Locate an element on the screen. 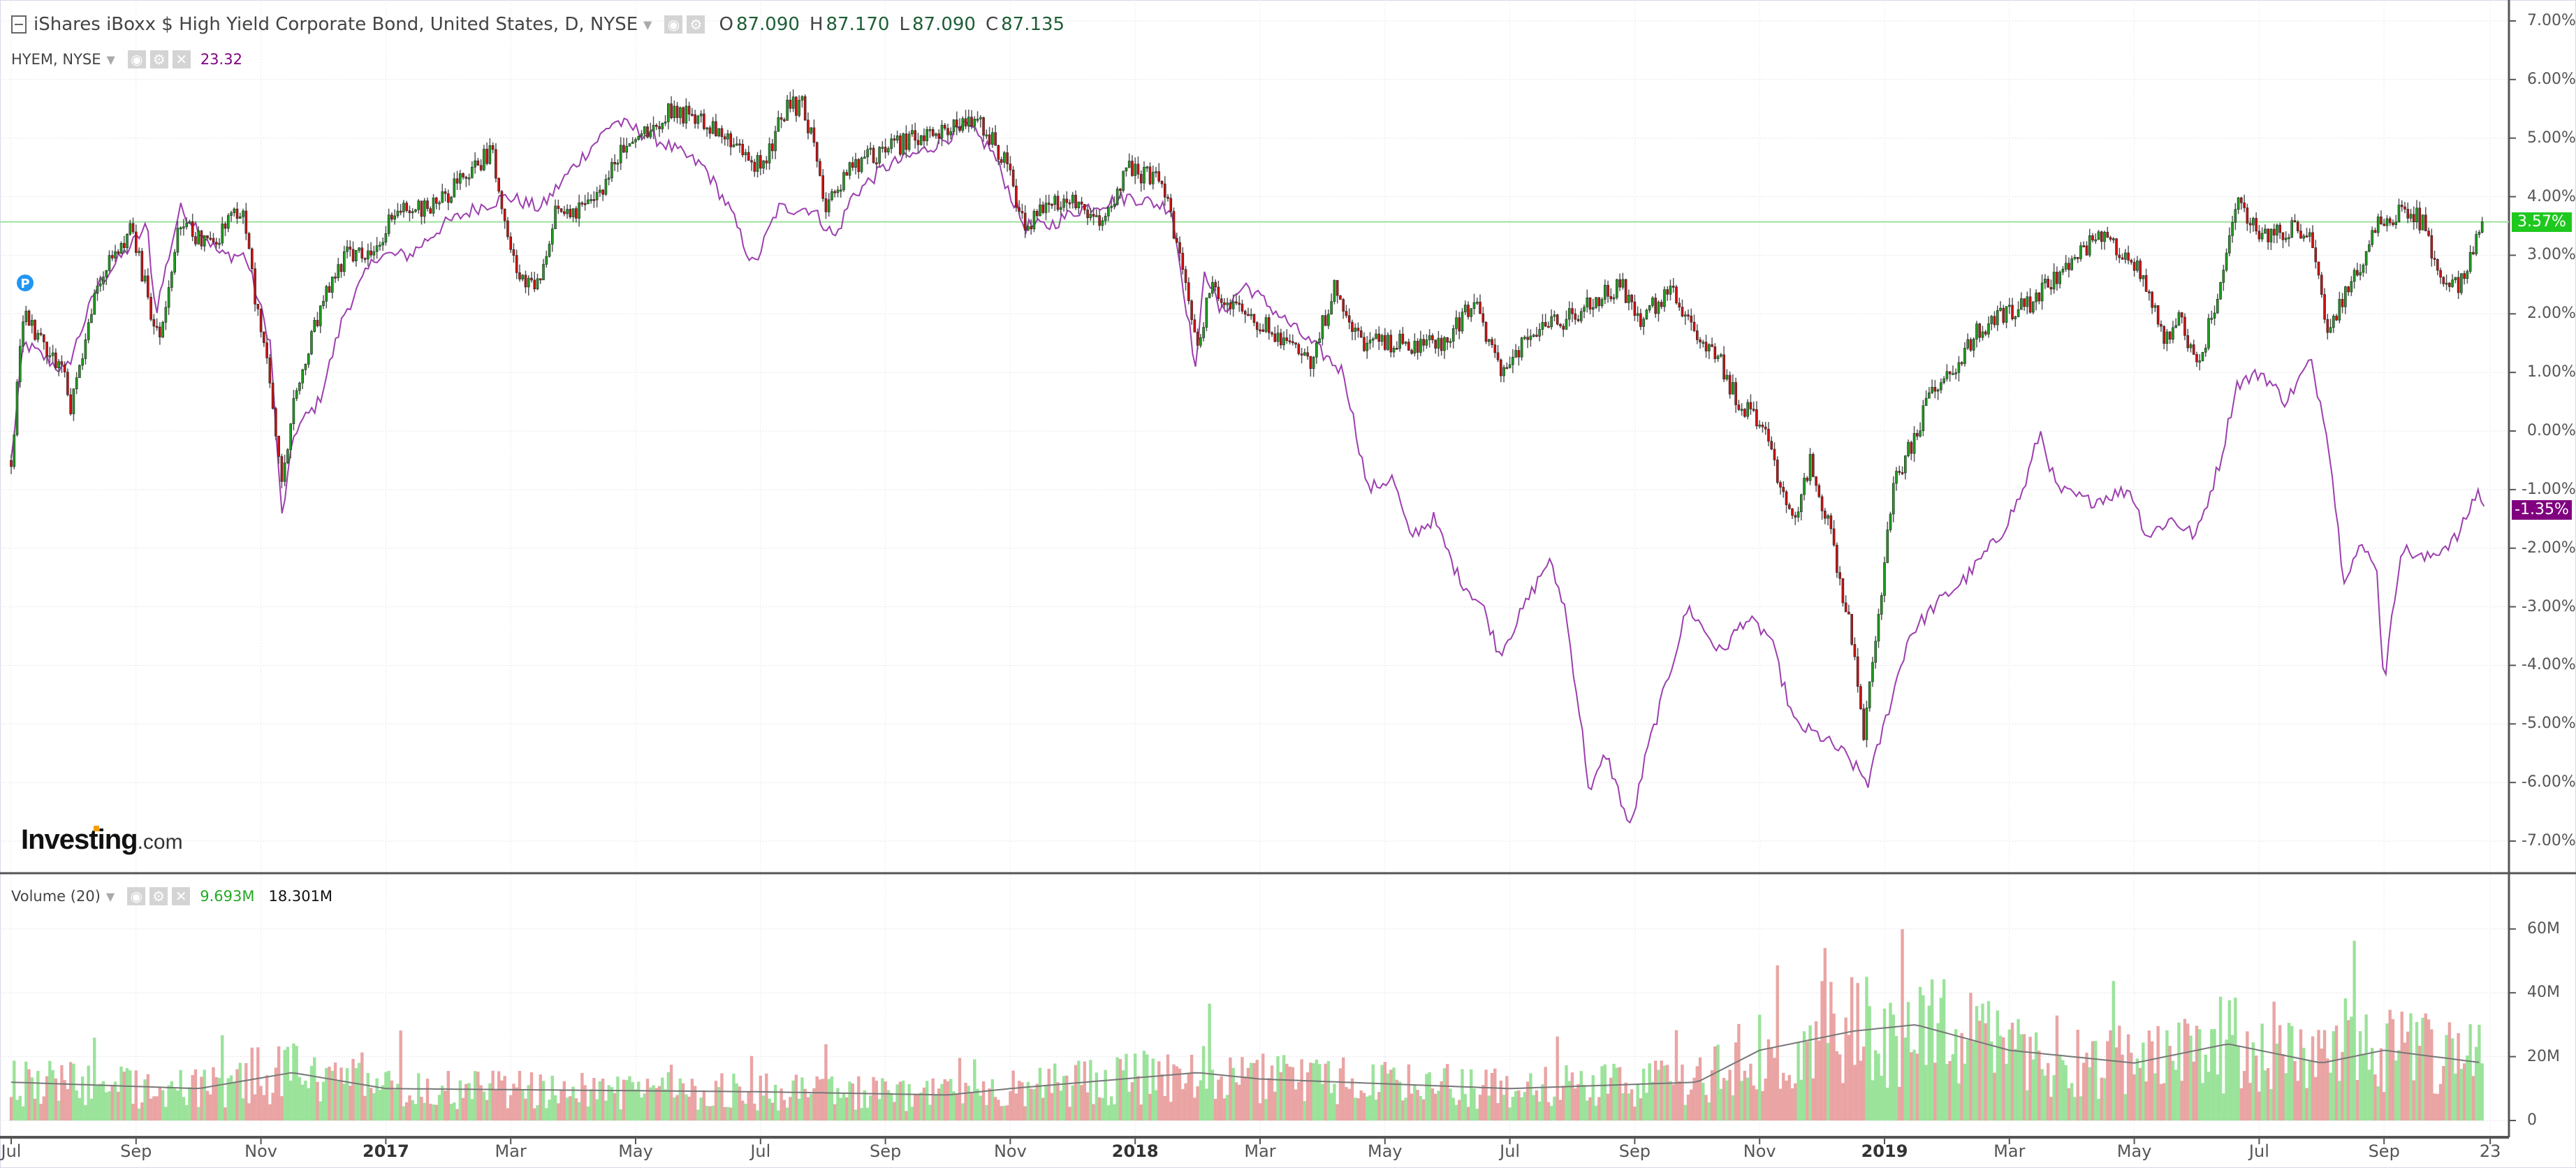  collapse-icon is located at coordinates (19, 24).